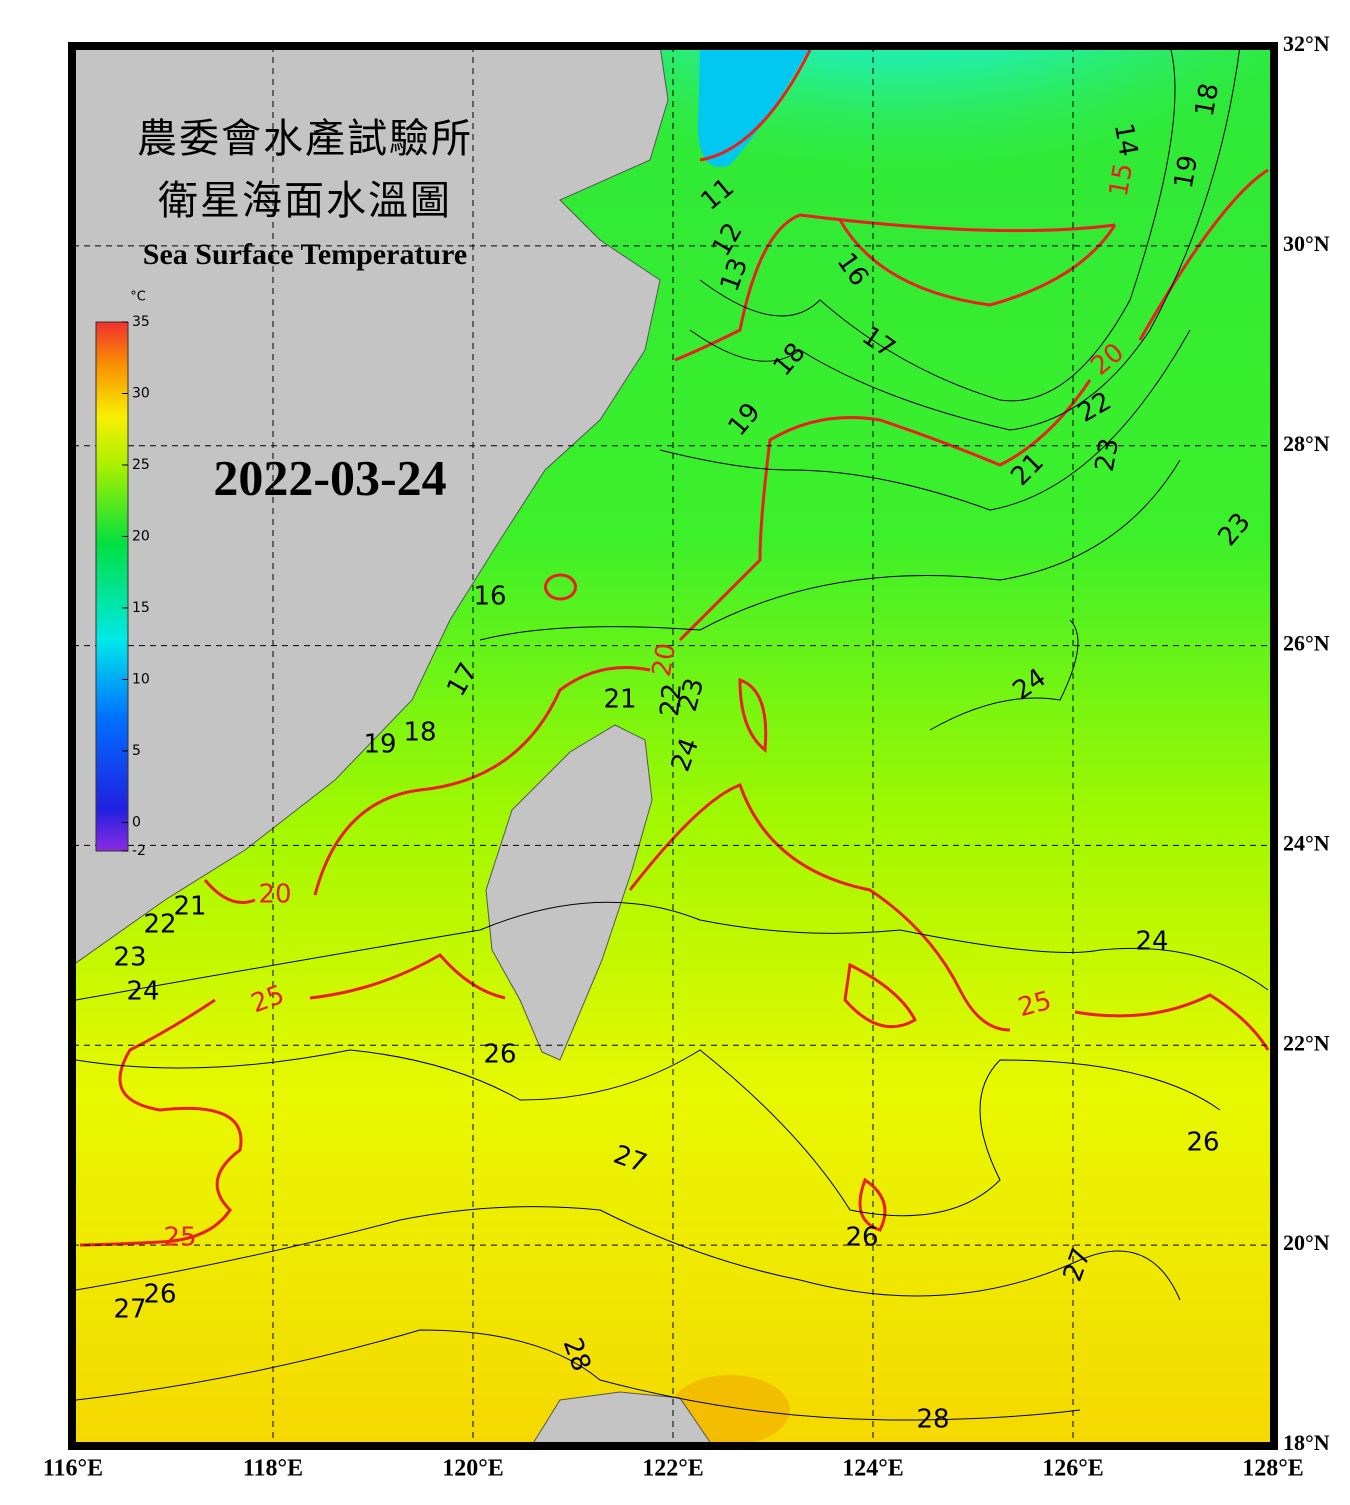 The image size is (1350, 1505). What do you see at coordinates (622, 1418) in the screenshot?
I see `land-luzon` at bounding box center [622, 1418].